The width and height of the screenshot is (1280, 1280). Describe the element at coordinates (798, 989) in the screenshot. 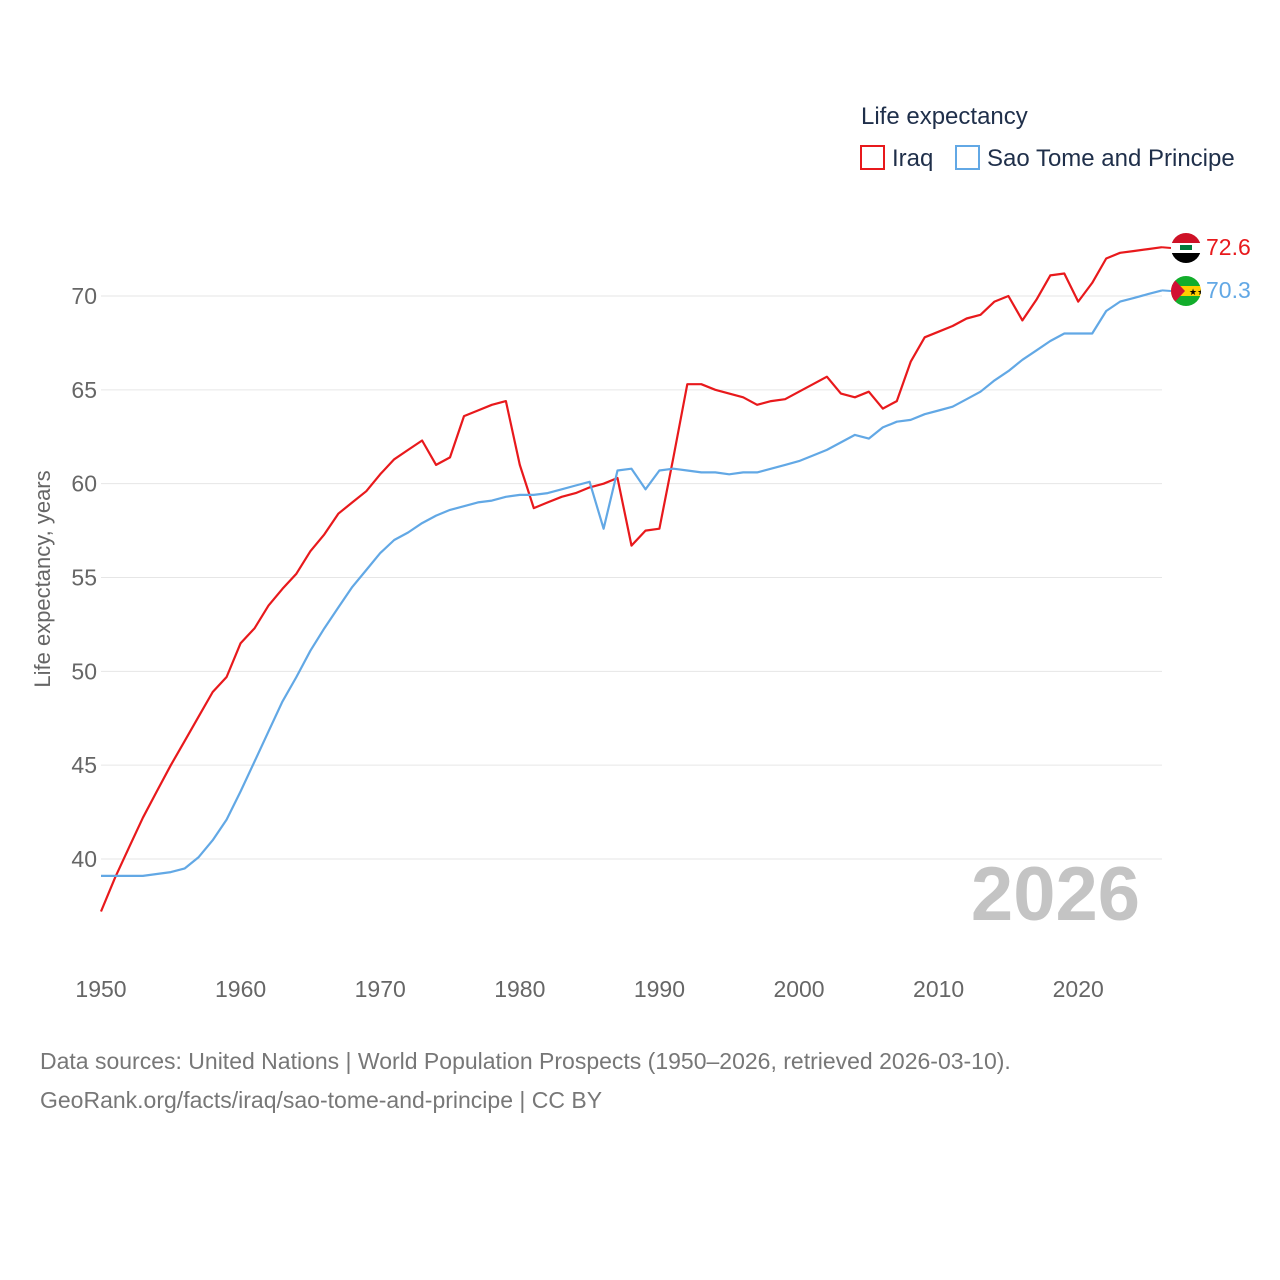

I see `x-tick-label: 2000` at that location.